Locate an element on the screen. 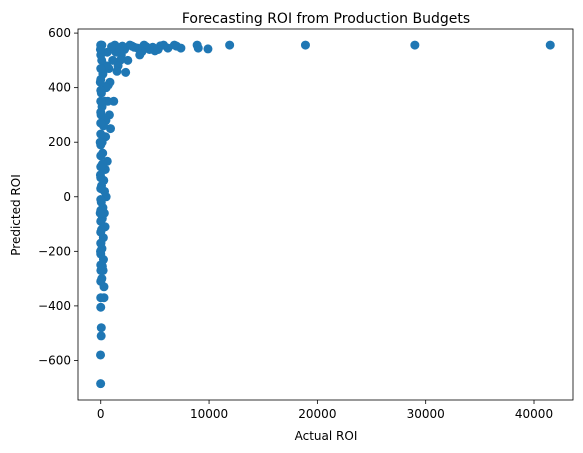 The width and height of the screenshot is (583, 453). x-tick-label: 10000 is located at coordinates (209, 414).